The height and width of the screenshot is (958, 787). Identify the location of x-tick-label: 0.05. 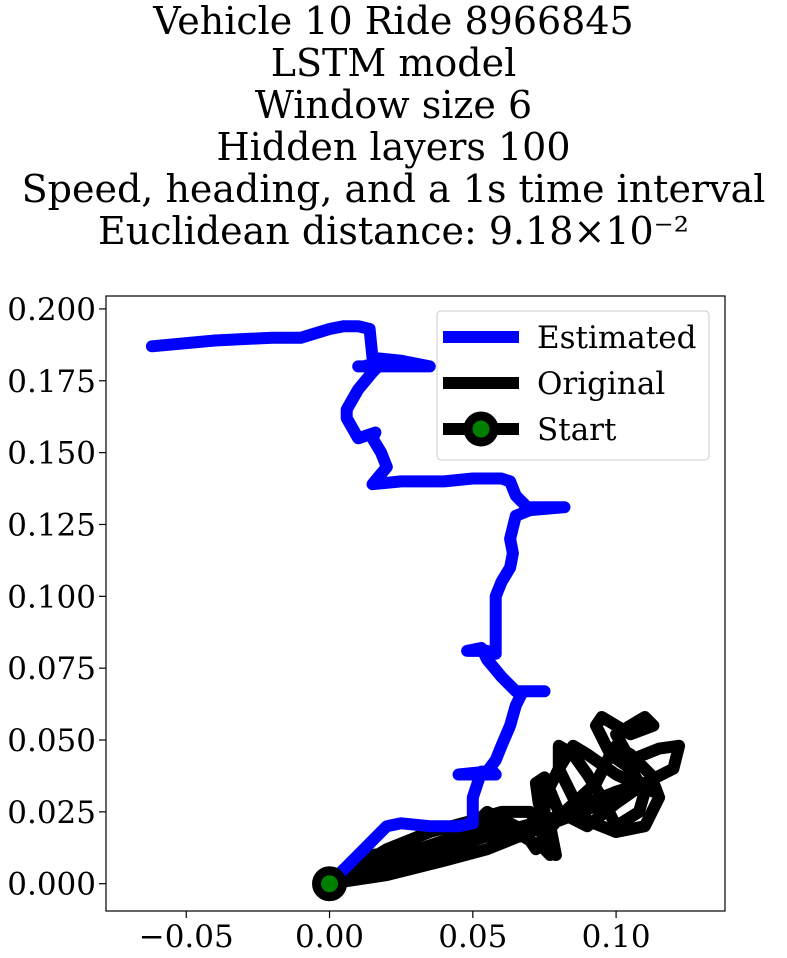
(472, 937).